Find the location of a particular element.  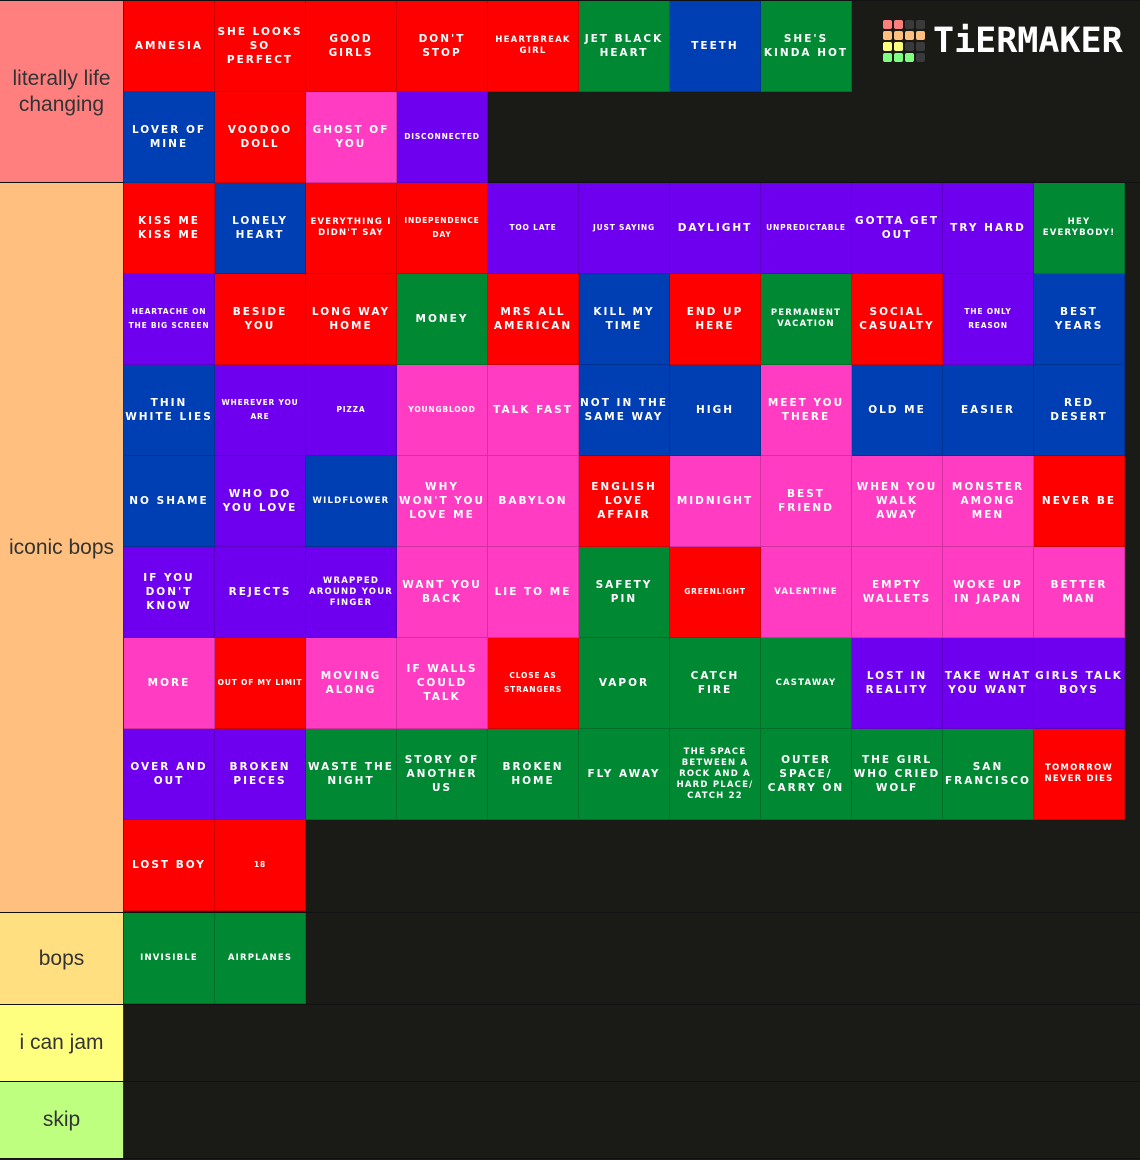

song-tile: HIGH is located at coordinates (715, 410).